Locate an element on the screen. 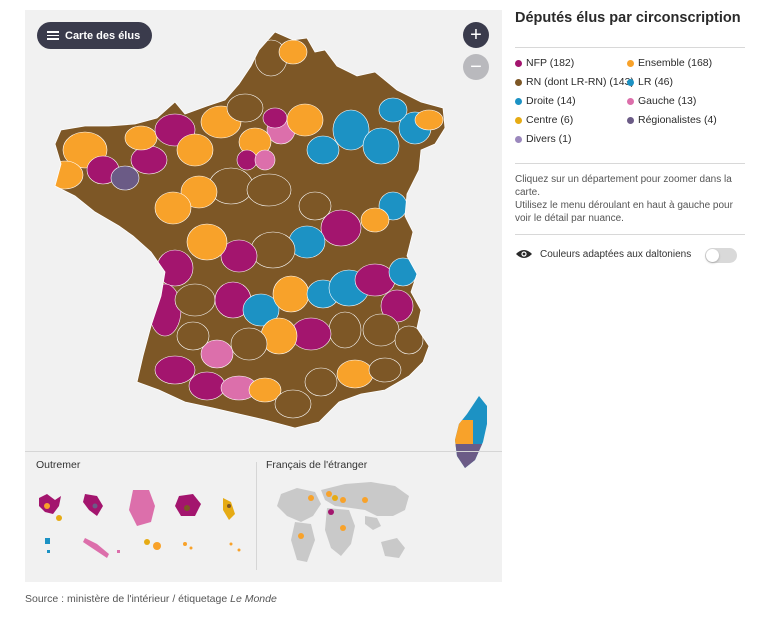 Image resolution: width=765 pixels, height=643 pixels. legend-item: Droite (14) is located at coordinates (545, 101).